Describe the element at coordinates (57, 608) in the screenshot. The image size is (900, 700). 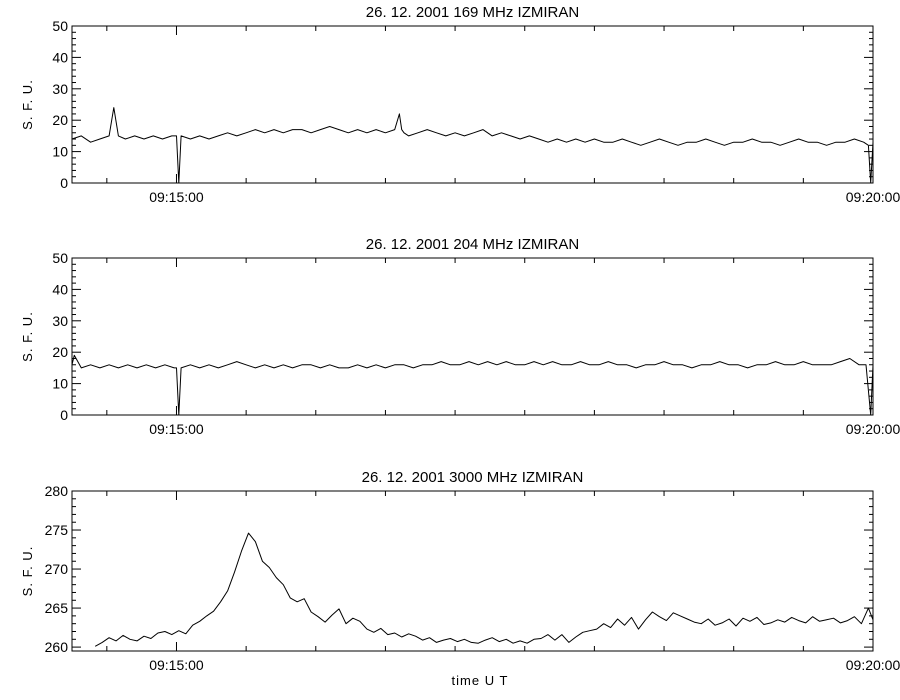
I see `y-tick-label: 265` at that location.